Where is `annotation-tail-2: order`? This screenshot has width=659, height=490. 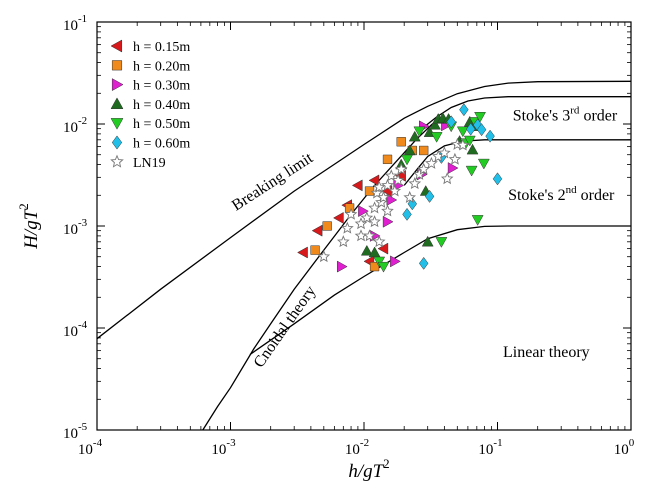 annotation-tail-2: order is located at coordinates (598, 116).